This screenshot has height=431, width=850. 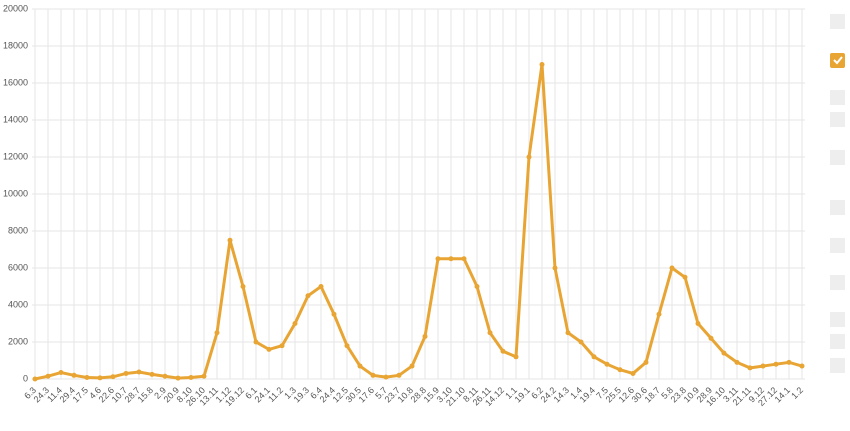 I want to click on y-tick-label: 10000, so click(x=15, y=193).